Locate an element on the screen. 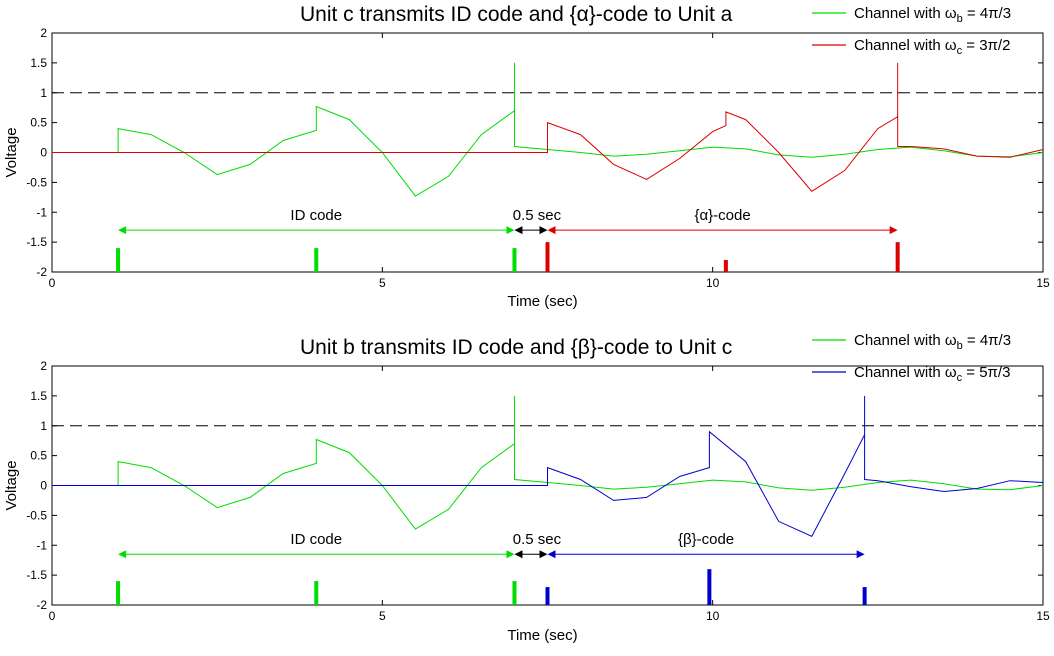  legend-entry: Channel with ωc = 5π/3 is located at coordinates (932, 374).